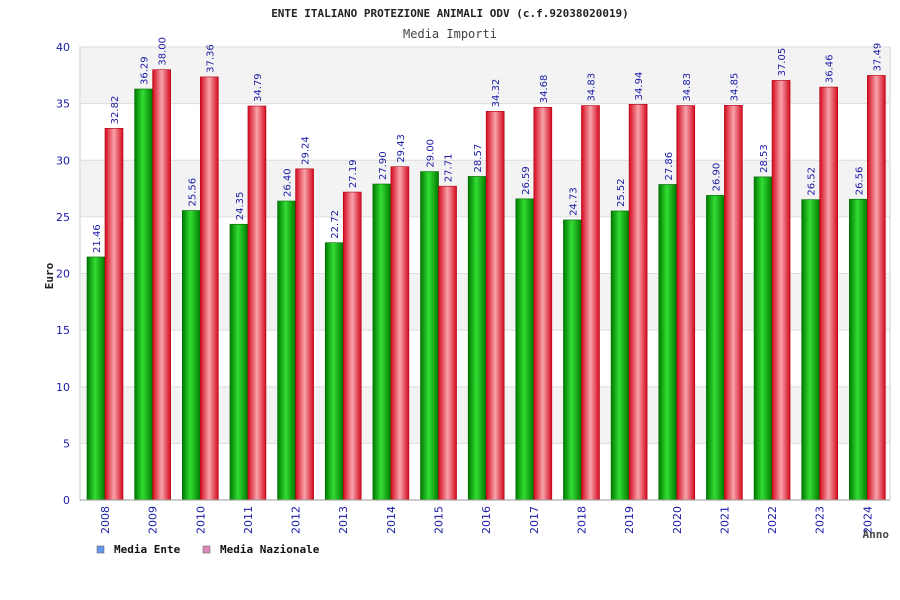 This screenshot has height=600, width=900. Describe the element at coordinates (859, 181) in the screenshot. I see `data-label: 26.56` at that location.